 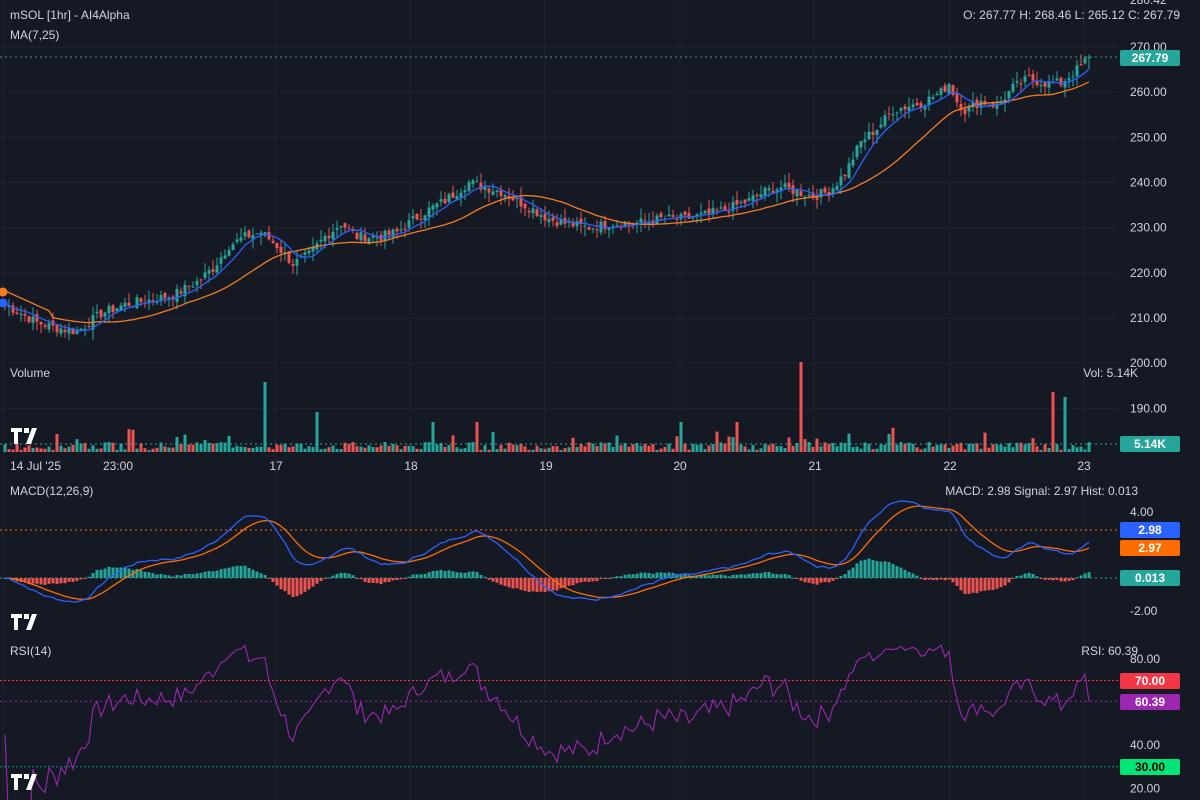 I want to click on macd-badge-bg, so click(x=1150, y=530).